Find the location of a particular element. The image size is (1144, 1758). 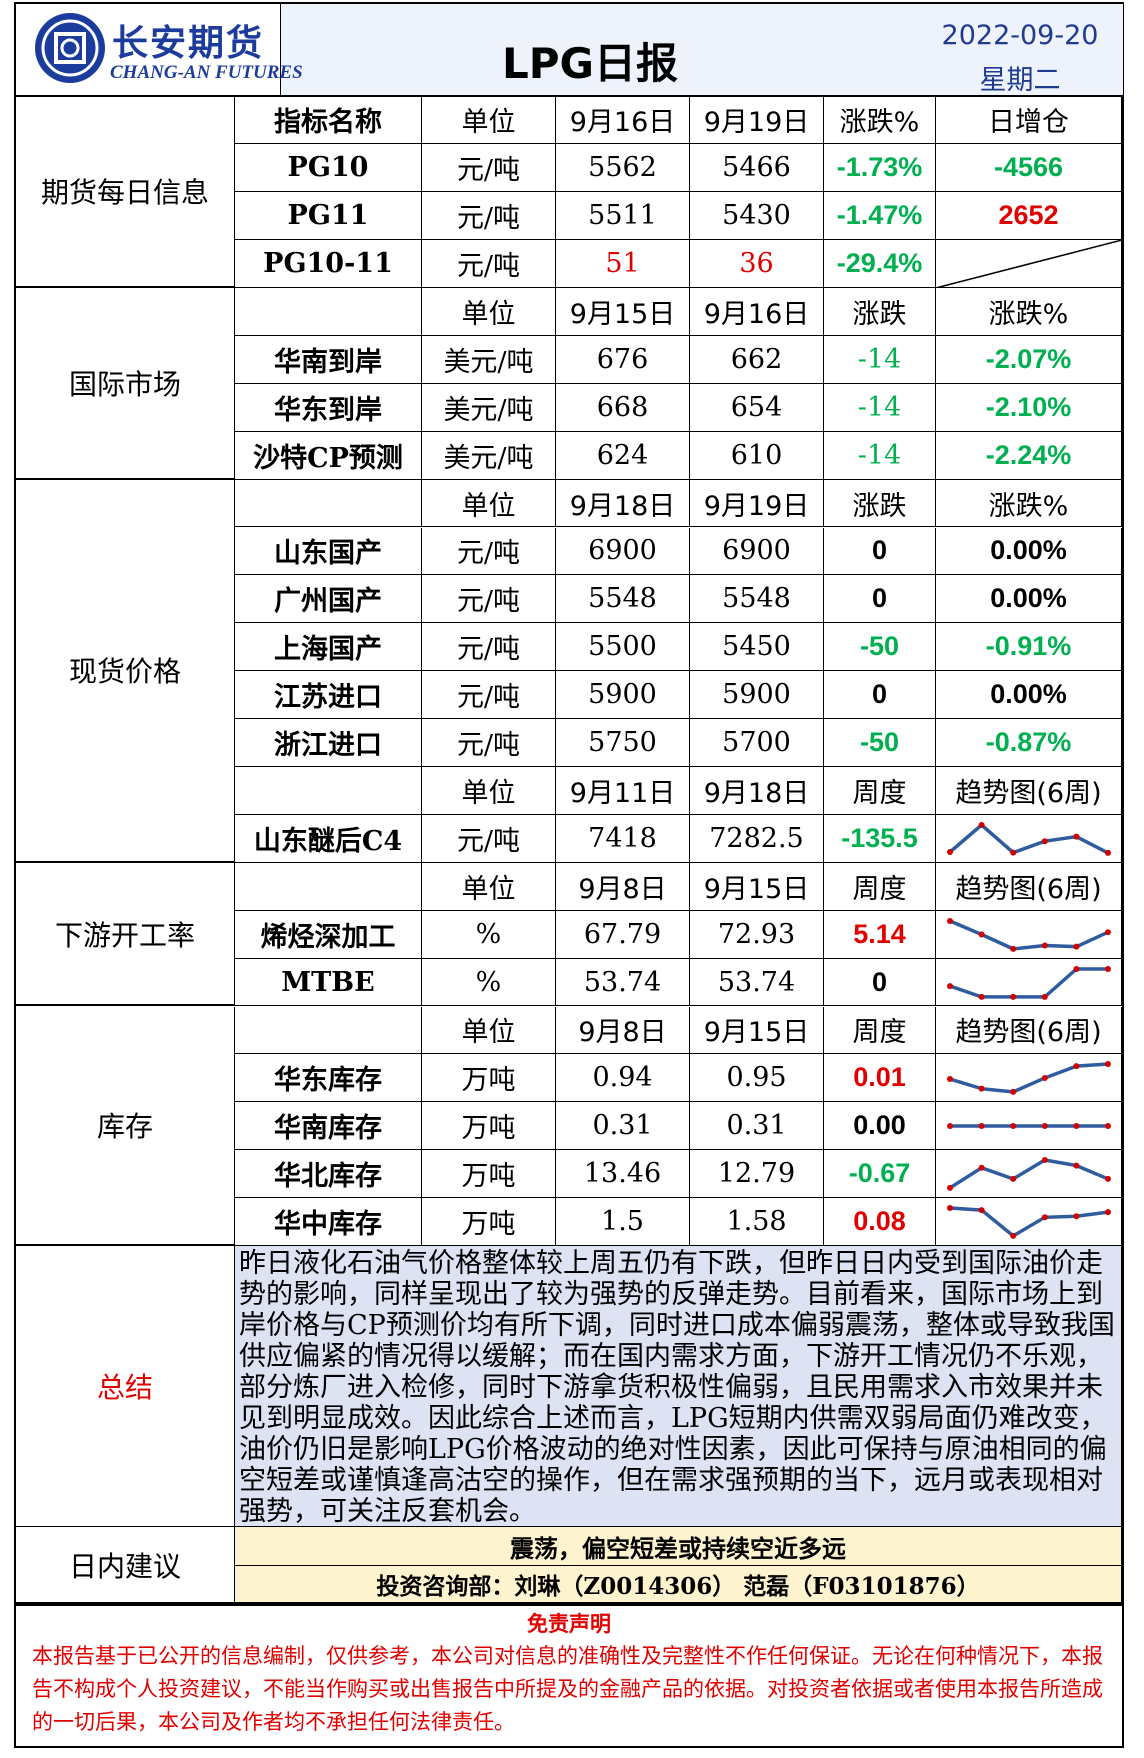

value-cell: -1.47% is located at coordinates (880, 216).